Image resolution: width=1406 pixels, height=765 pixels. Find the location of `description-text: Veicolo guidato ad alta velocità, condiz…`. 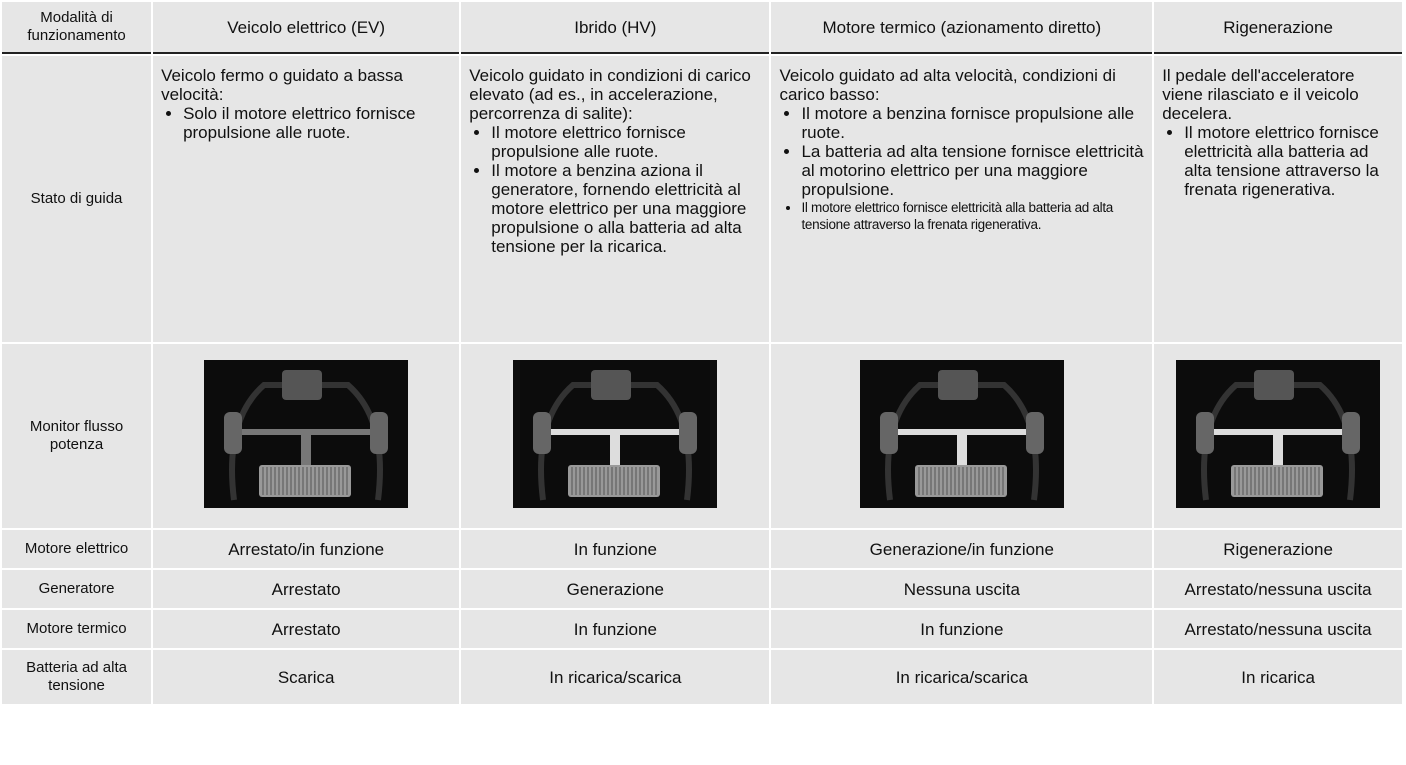

description-text: Veicolo guidato ad alta velocità, condiz… is located at coordinates (947, 85).